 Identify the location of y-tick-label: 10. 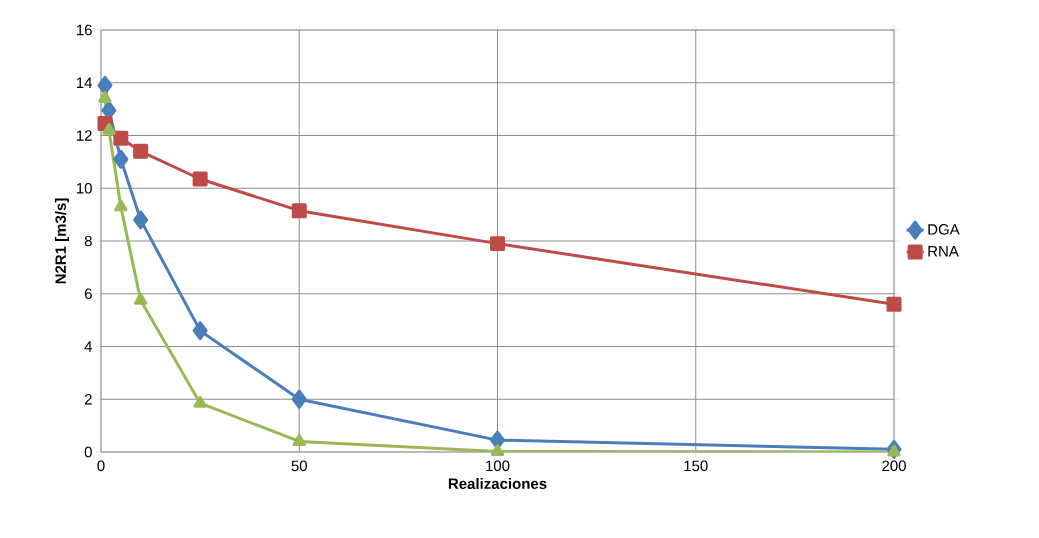
(84, 188).